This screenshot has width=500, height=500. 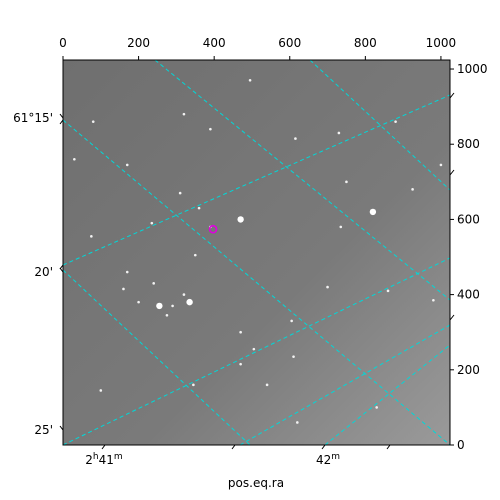 What do you see at coordinates (461, 445) in the screenshot?
I see `right-tick-label: 0` at bounding box center [461, 445].